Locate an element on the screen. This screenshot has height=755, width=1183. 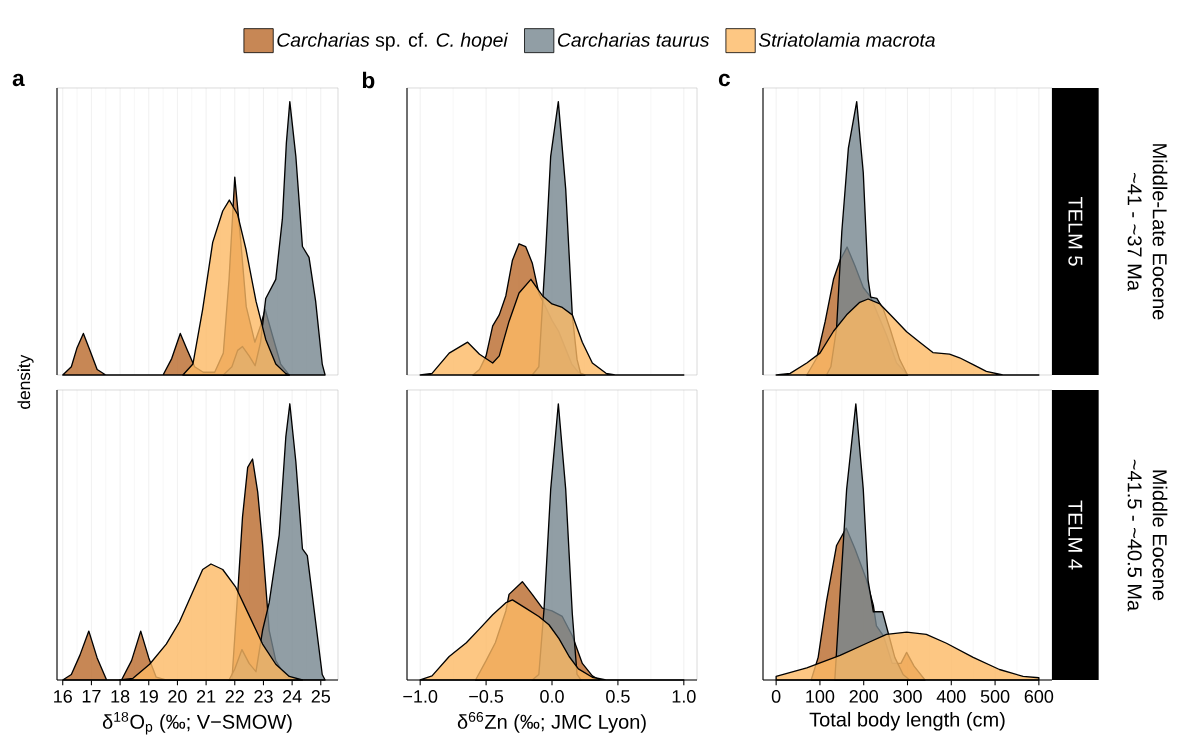
x-tick-label: 17 is located at coordinates (91, 696).